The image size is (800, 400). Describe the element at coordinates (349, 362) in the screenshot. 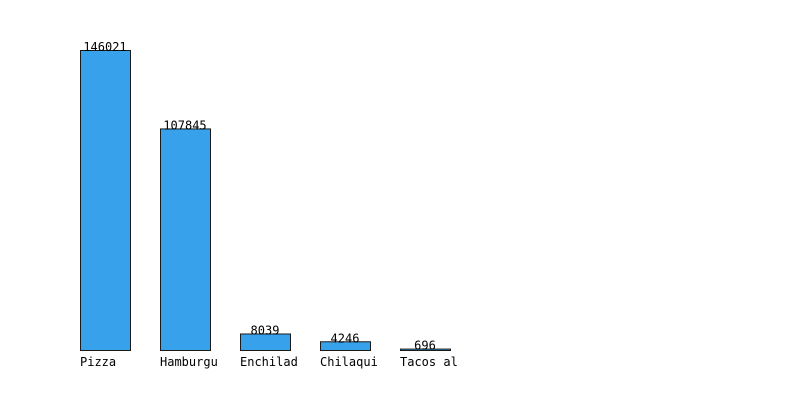

I see `x-tick-label-4: Chilaqui` at that location.